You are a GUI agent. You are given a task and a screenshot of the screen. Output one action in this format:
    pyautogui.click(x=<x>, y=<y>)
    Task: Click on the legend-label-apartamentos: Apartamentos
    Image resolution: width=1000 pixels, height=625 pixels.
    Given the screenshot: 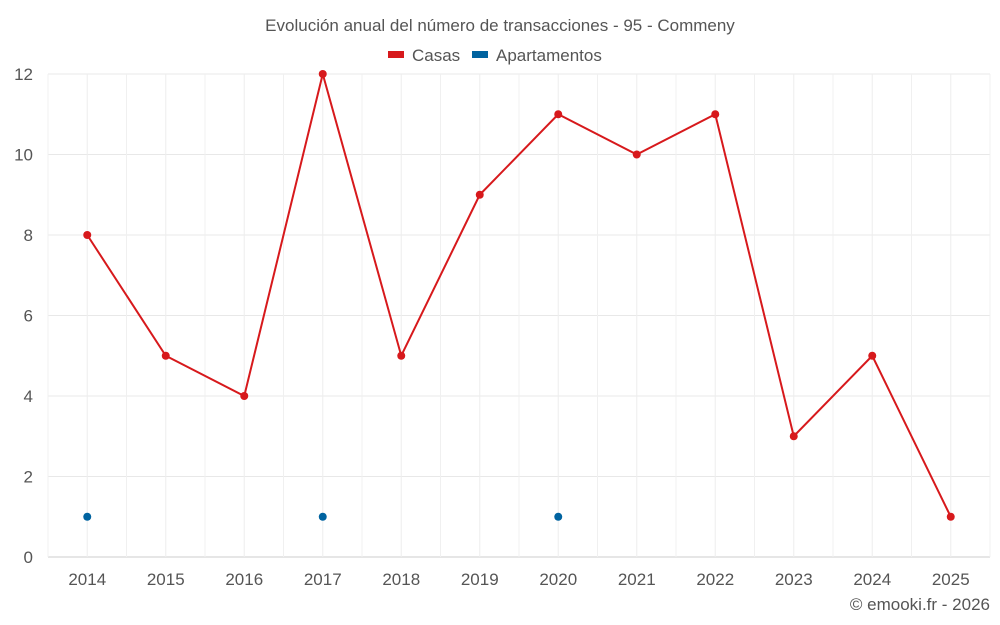 What is the action you would take?
    pyautogui.click(x=549, y=55)
    